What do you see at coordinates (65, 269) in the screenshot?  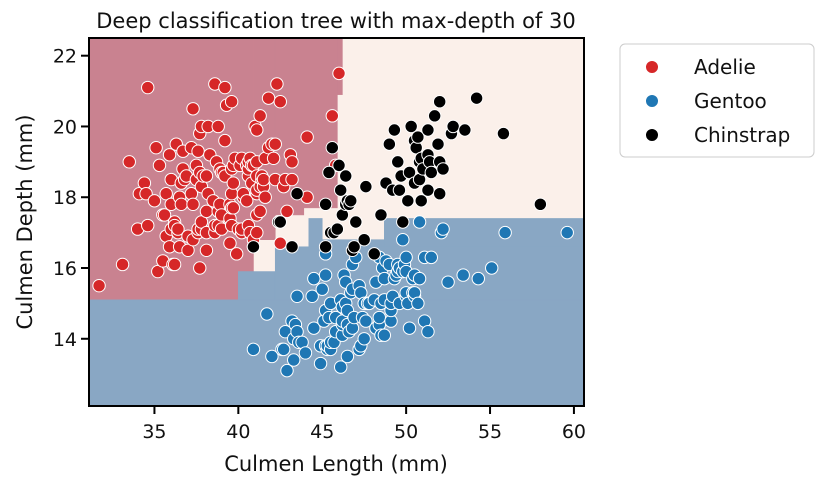 I see `y-tick-label: 16` at bounding box center [65, 269].